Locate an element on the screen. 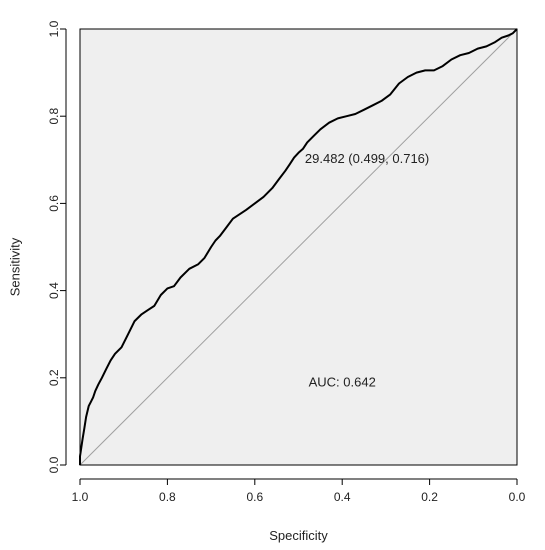 The width and height of the screenshot is (545, 550). y-tick-label: 0.8 is located at coordinates (54, 116).